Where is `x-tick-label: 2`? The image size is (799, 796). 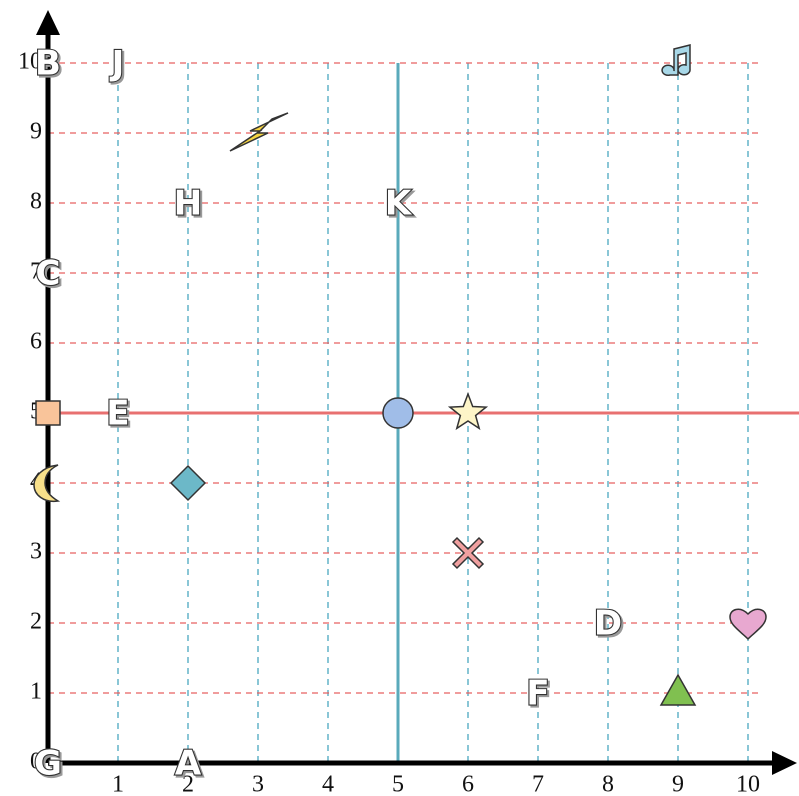
x-tick-label: 2 is located at coordinates (188, 784).